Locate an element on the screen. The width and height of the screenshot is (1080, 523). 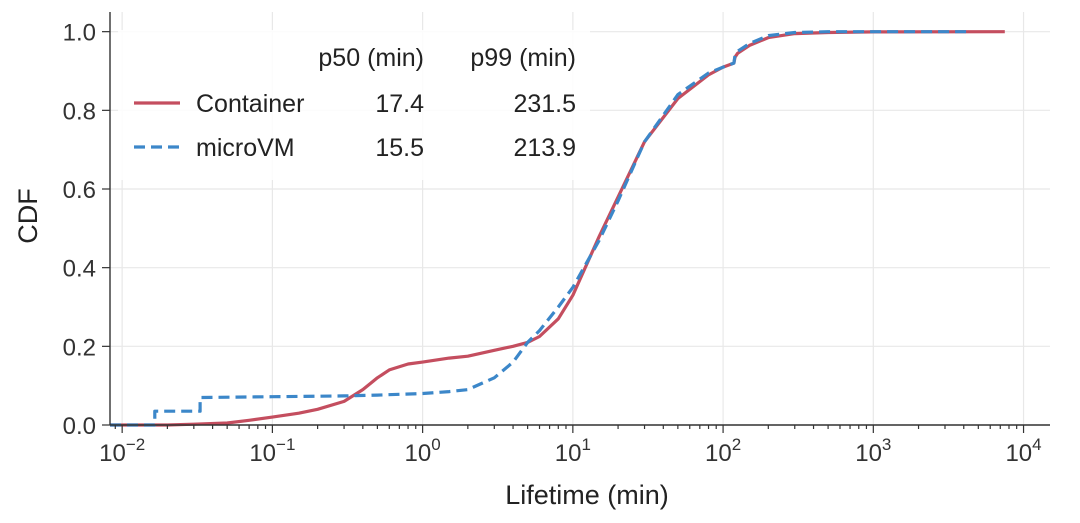
legend-label-container: Container is located at coordinates (250, 104).